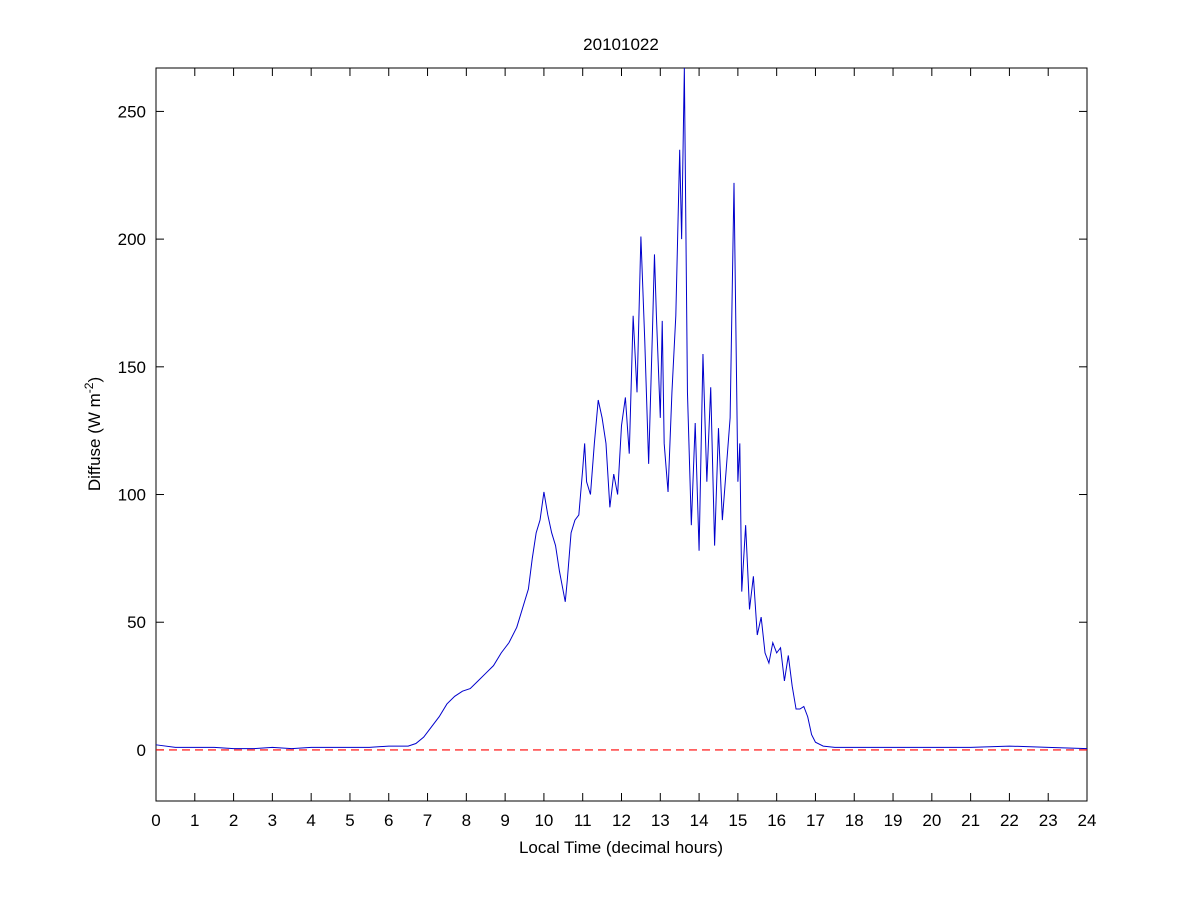 The width and height of the screenshot is (1201, 900). What do you see at coordinates (141, 750) in the screenshot?
I see `y-tick-label: 0` at bounding box center [141, 750].